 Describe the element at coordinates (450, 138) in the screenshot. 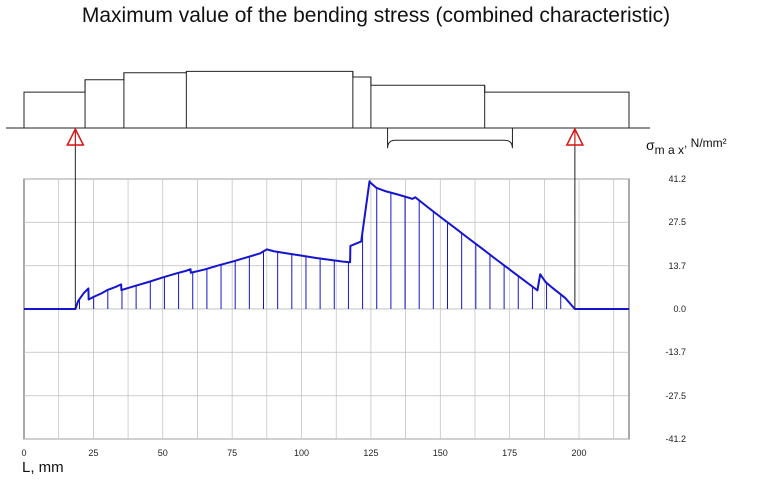

I see `keyway-outline` at that location.